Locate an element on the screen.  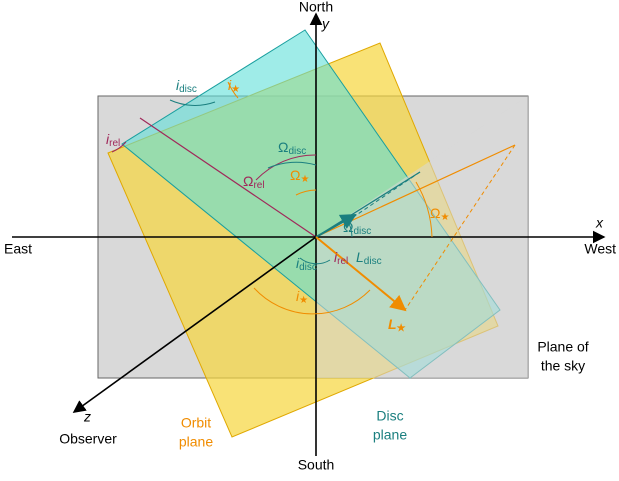
angle-label: L★ is located at coordinates (397, 325).